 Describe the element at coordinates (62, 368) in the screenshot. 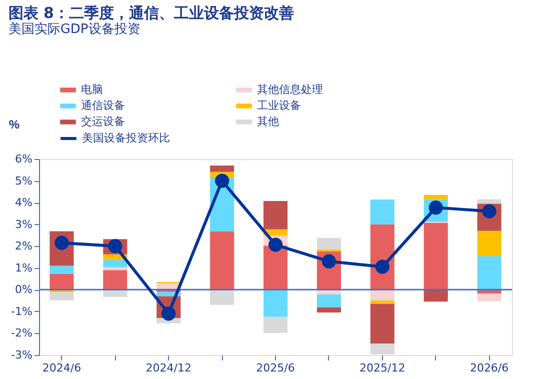

I see `x-tick-label: 2024/6` at that location.